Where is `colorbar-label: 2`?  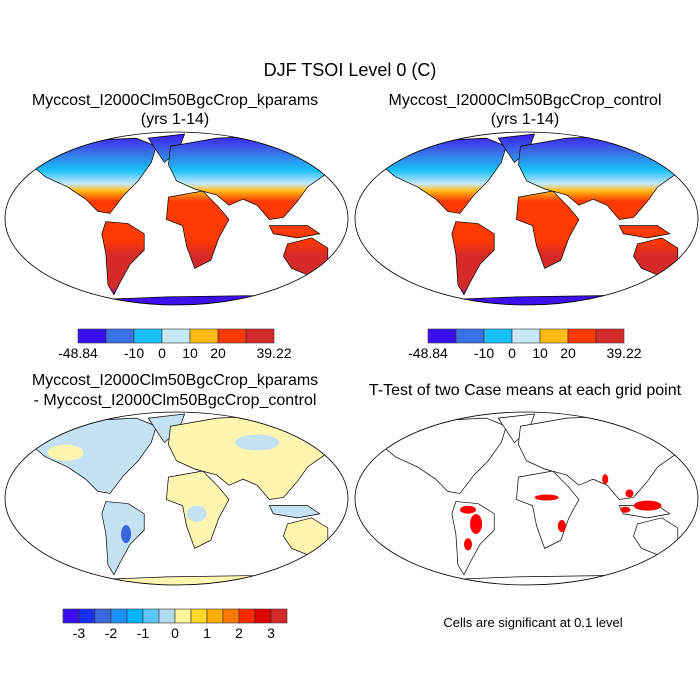 colorbar-label: 2 is located at coordinates (239, 633).